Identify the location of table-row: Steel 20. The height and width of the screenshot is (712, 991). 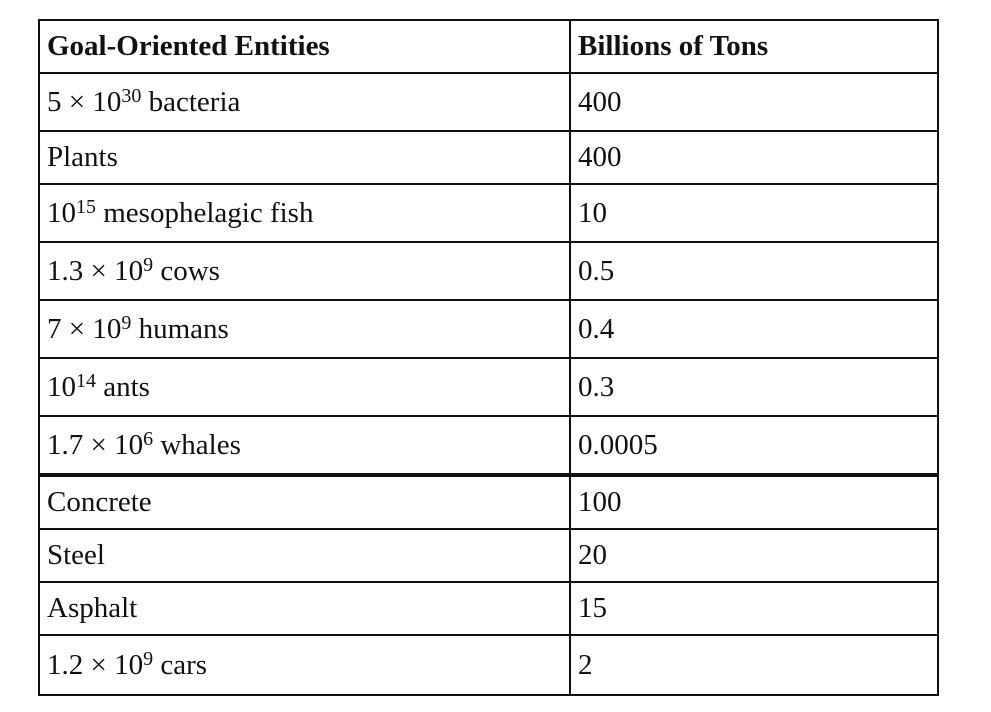
(488, 555).